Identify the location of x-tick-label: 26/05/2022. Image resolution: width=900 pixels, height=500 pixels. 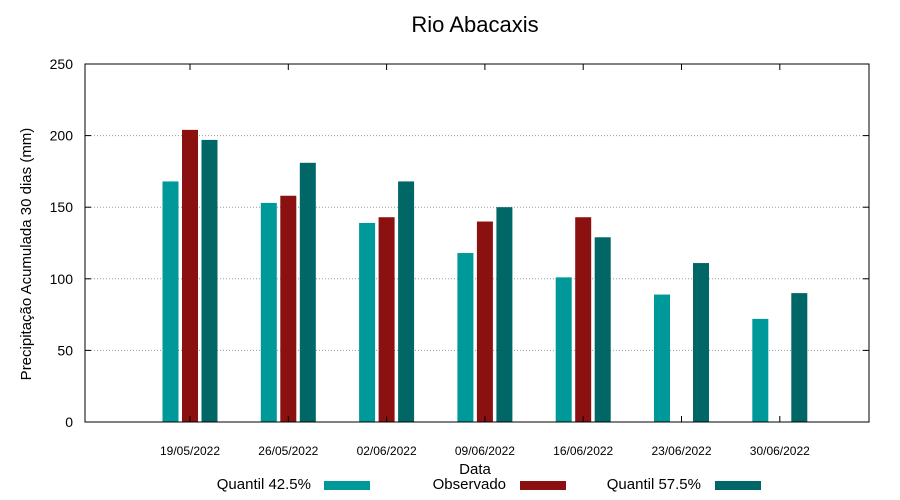
(288, 451).